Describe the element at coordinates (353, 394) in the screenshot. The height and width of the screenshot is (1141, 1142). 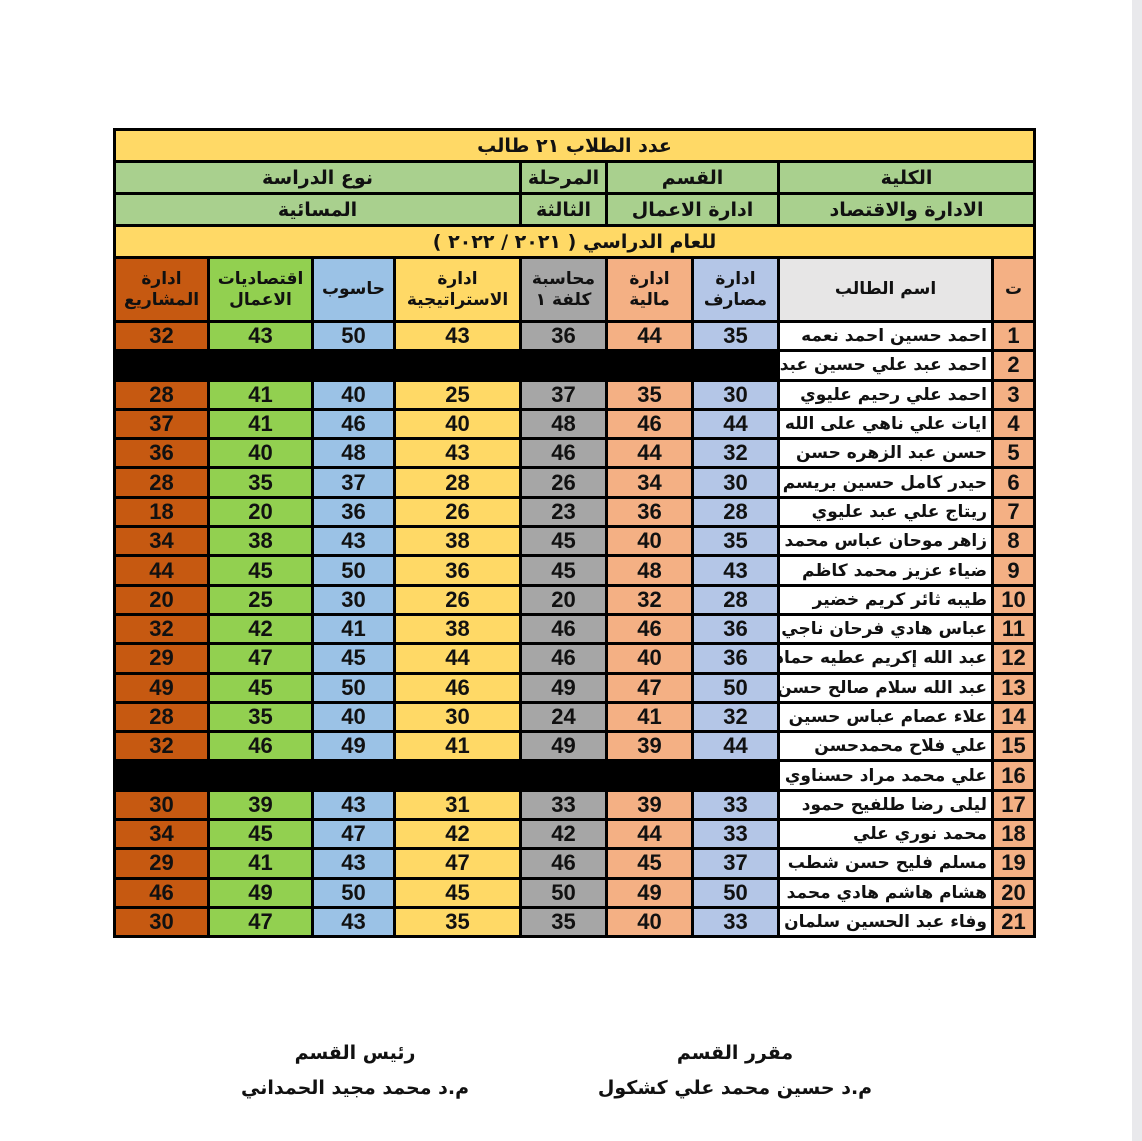
I see `mark-computer: 40` at that location.